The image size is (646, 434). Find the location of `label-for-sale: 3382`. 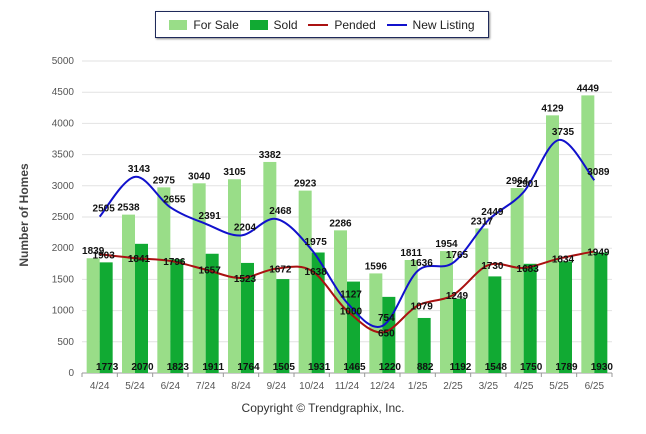

label-for-sale: 3382 is located at coordinates (270, 155).